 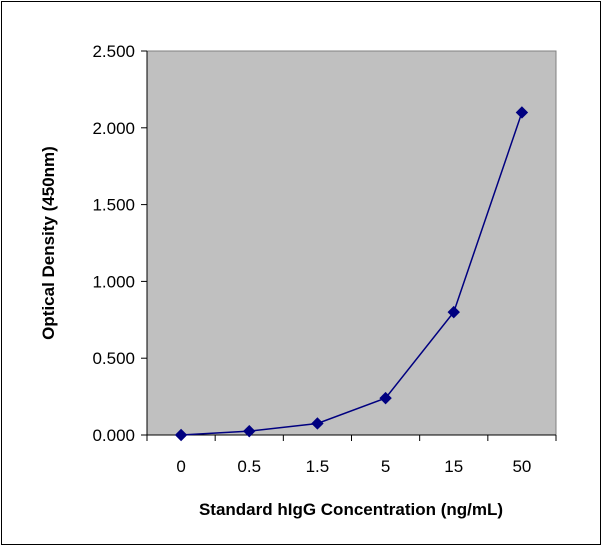 I want to click on y-tick-label: 1.500, so click(x=113, y=205).